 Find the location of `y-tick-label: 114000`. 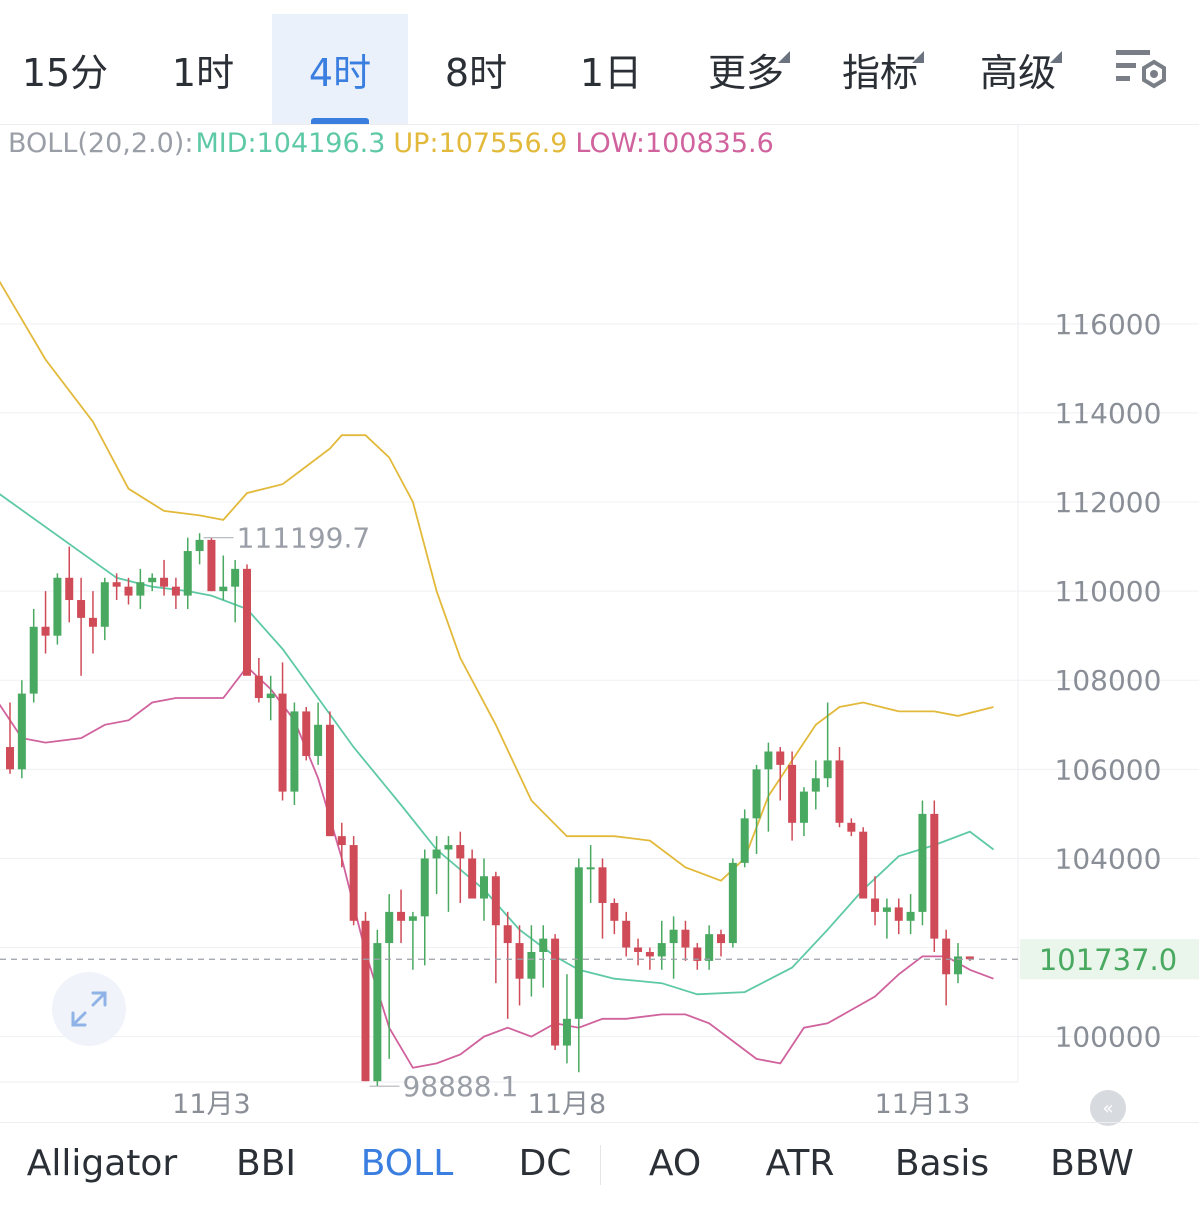

y-tick-label: 114000 is located at coordinates (1108, 413).